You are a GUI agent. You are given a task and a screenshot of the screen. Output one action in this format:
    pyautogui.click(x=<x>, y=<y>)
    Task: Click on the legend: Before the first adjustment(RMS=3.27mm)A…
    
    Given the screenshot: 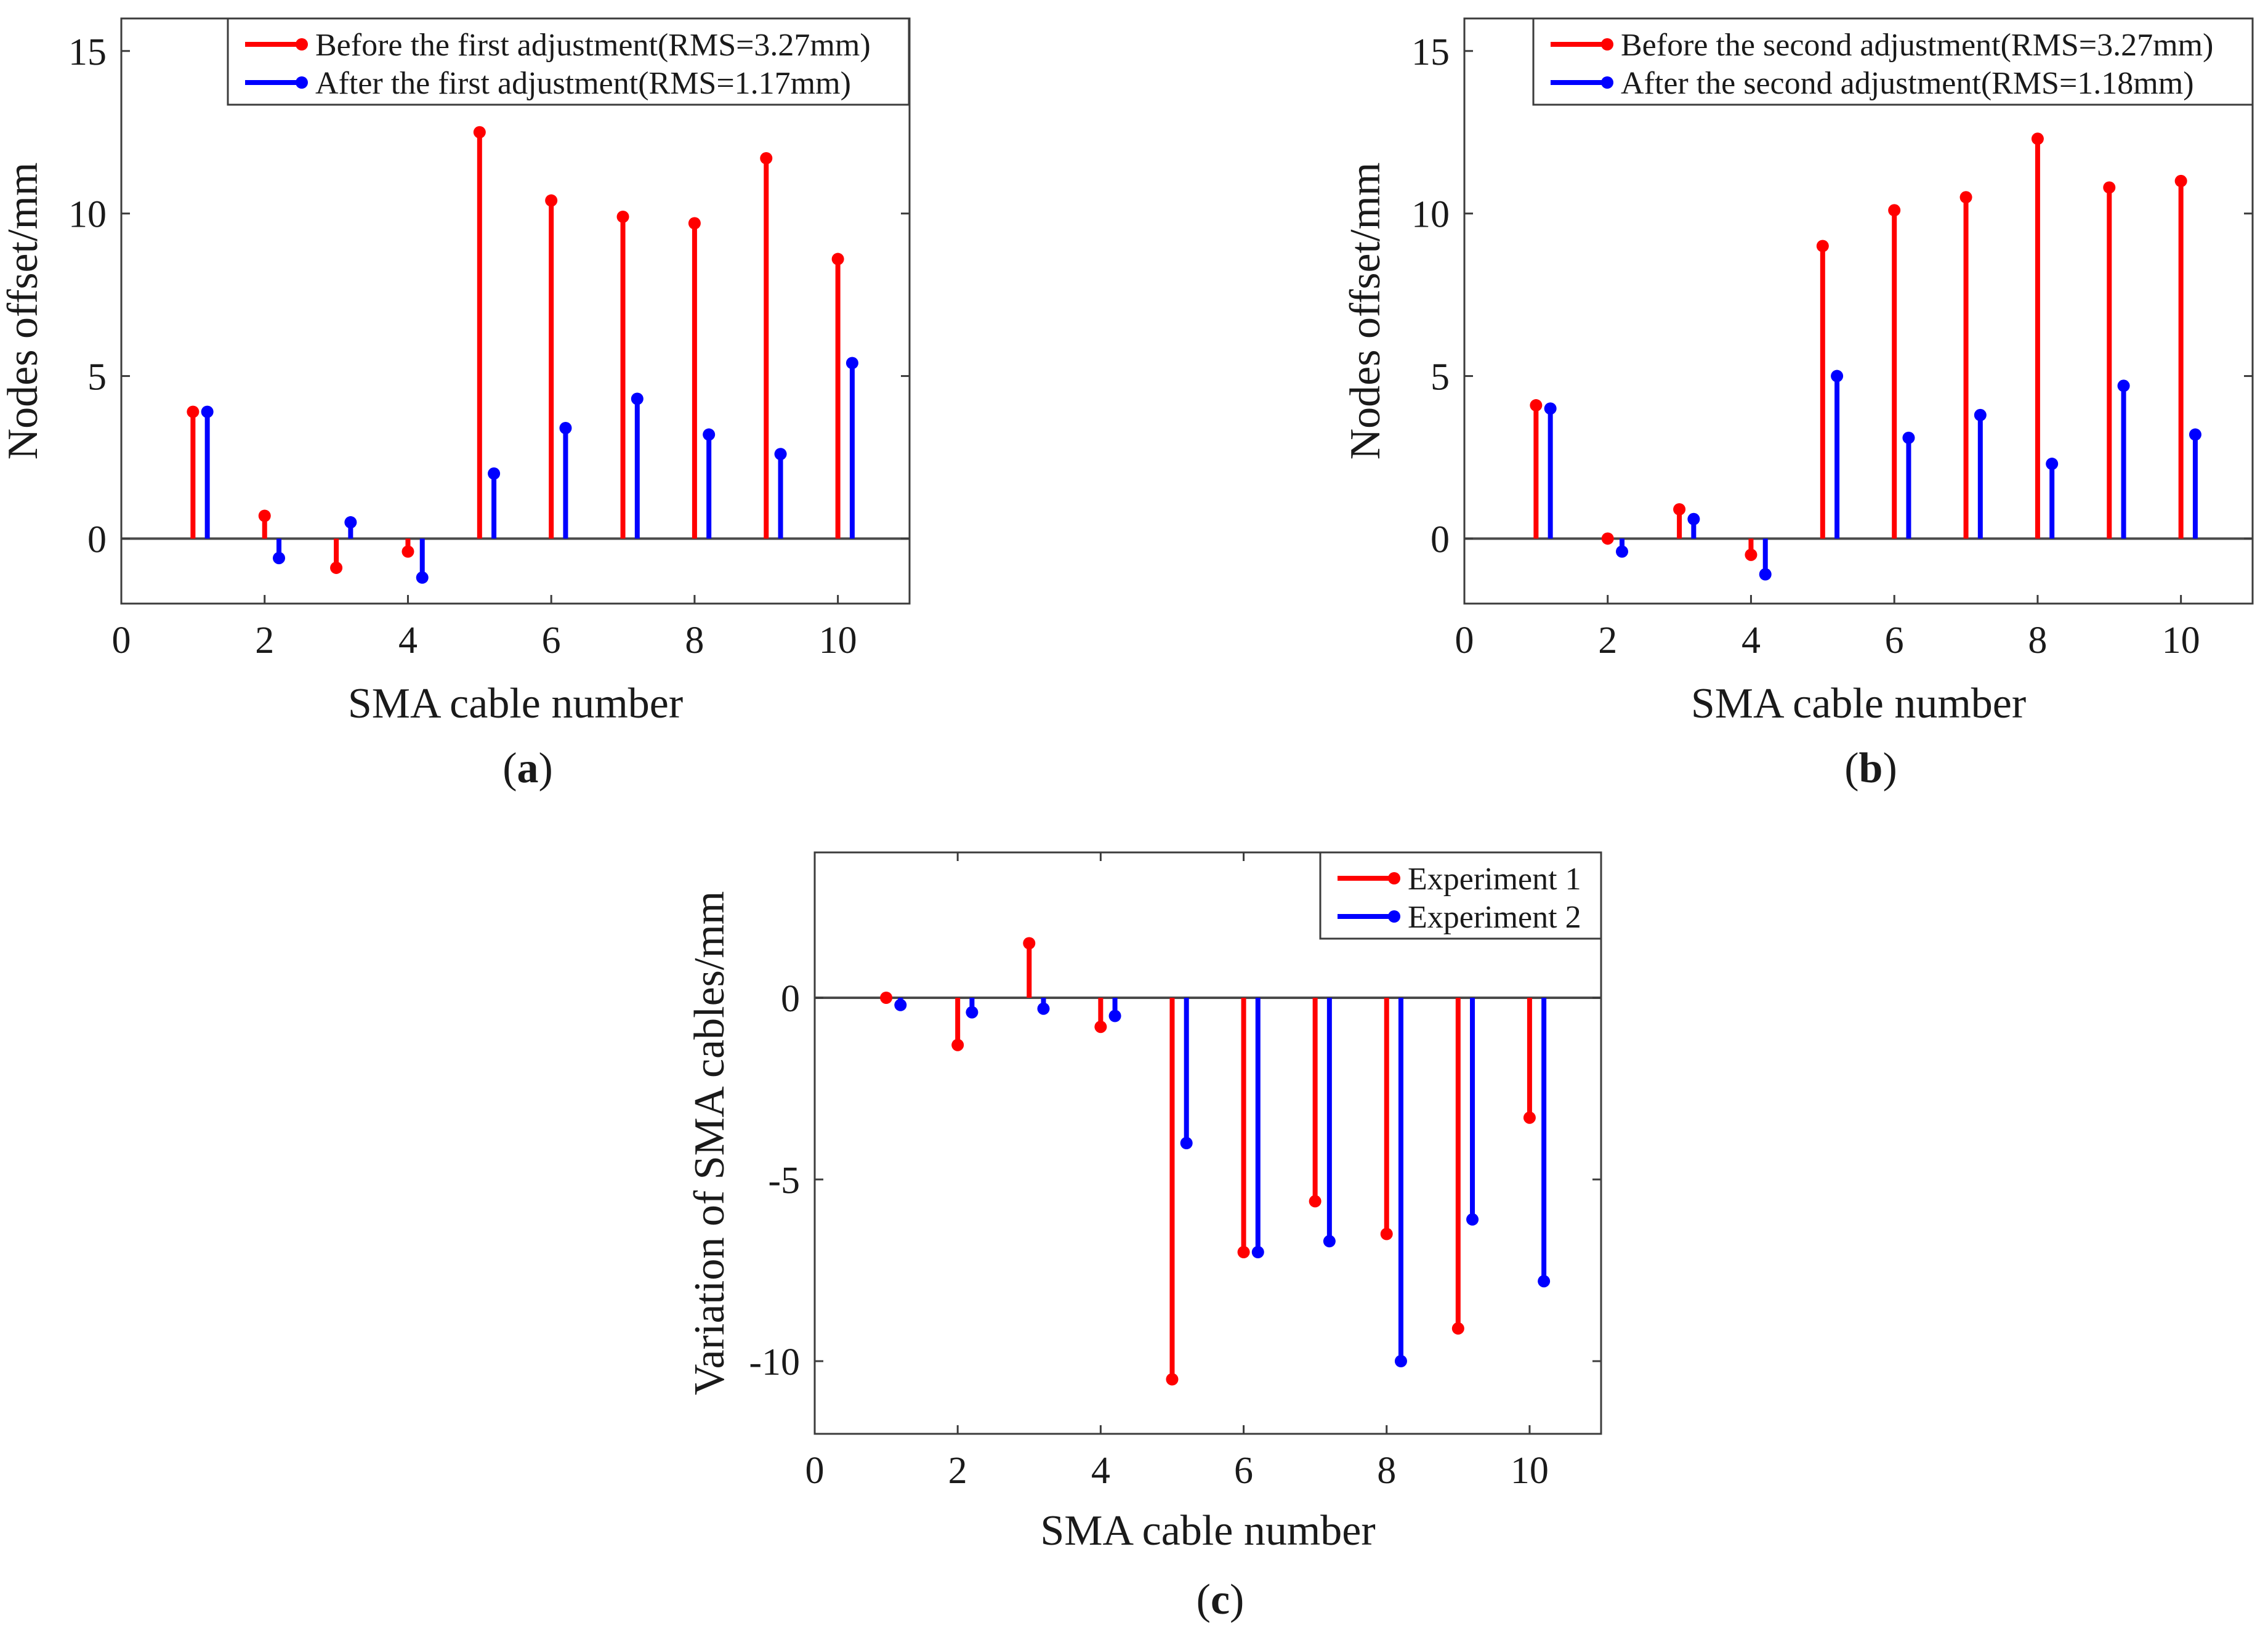 What is the action you would take?
    pyautogui.click(x=569, y=61)
    